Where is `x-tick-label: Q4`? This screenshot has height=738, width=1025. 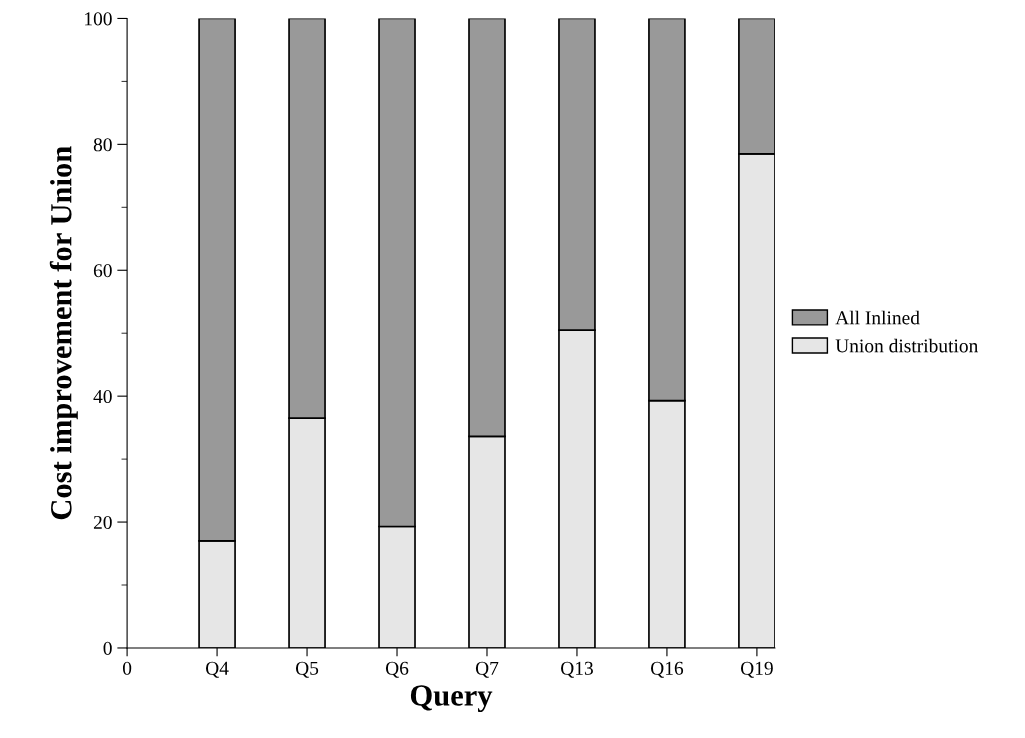 x-tick-label: Q4 is located at coordinates (217, 669).